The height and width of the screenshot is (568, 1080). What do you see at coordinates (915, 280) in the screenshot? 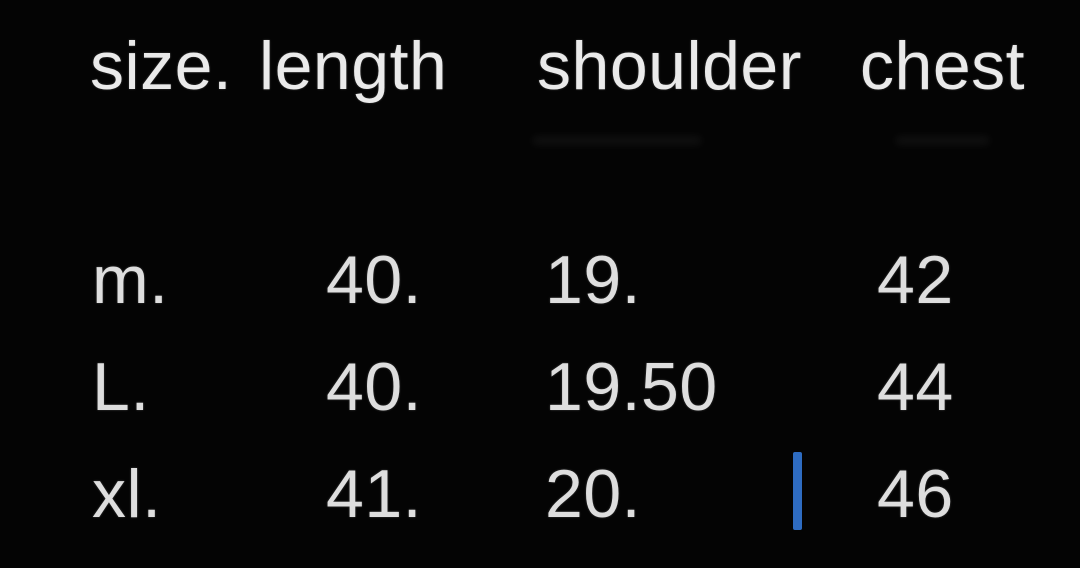
I see `cell-chest: 42` at bounding box center [915, 280].